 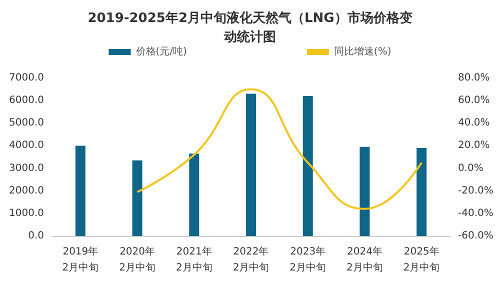 I want to click on y2-tick-label: 60.0%, so click(x=474, y=100).